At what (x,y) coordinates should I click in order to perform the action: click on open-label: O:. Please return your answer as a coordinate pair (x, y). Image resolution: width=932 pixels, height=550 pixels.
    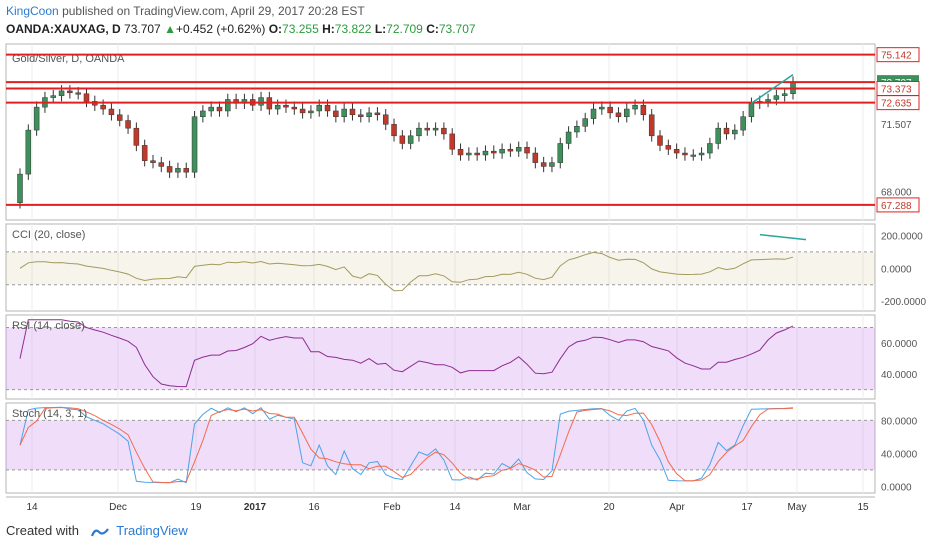
    Looking at the image, I should click on (275, 29).